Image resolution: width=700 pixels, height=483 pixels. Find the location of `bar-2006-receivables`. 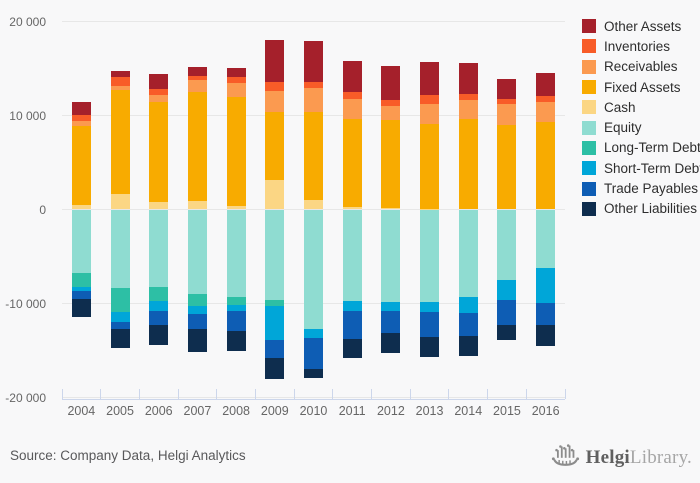

bar-2006-receivables is located at coordinates (159, 98).